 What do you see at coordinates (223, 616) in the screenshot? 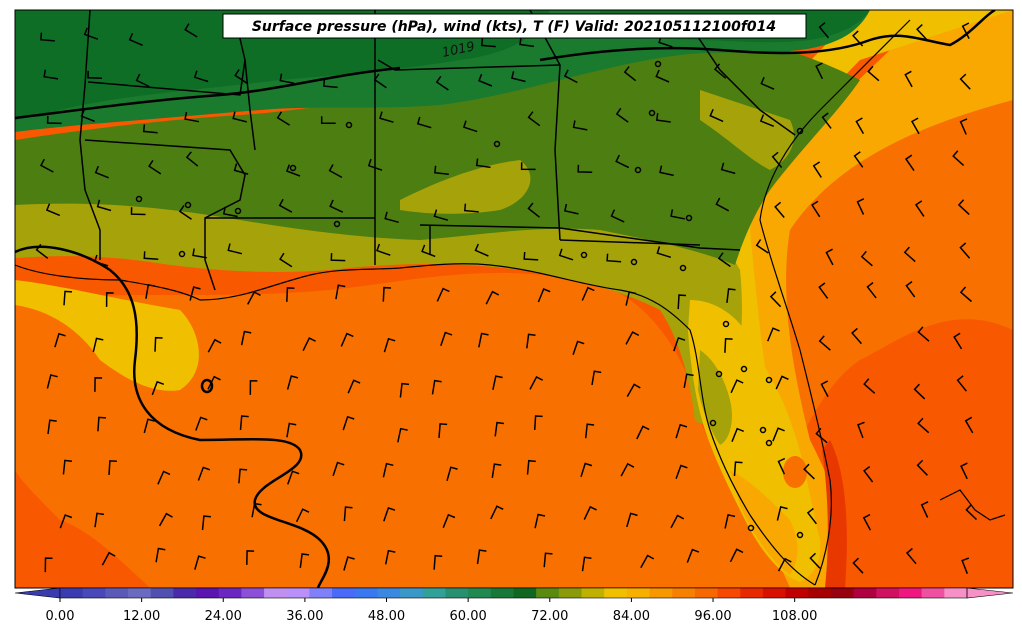
I see `colorbar-tick-label: 24.00` at bounding box center [223, 616].